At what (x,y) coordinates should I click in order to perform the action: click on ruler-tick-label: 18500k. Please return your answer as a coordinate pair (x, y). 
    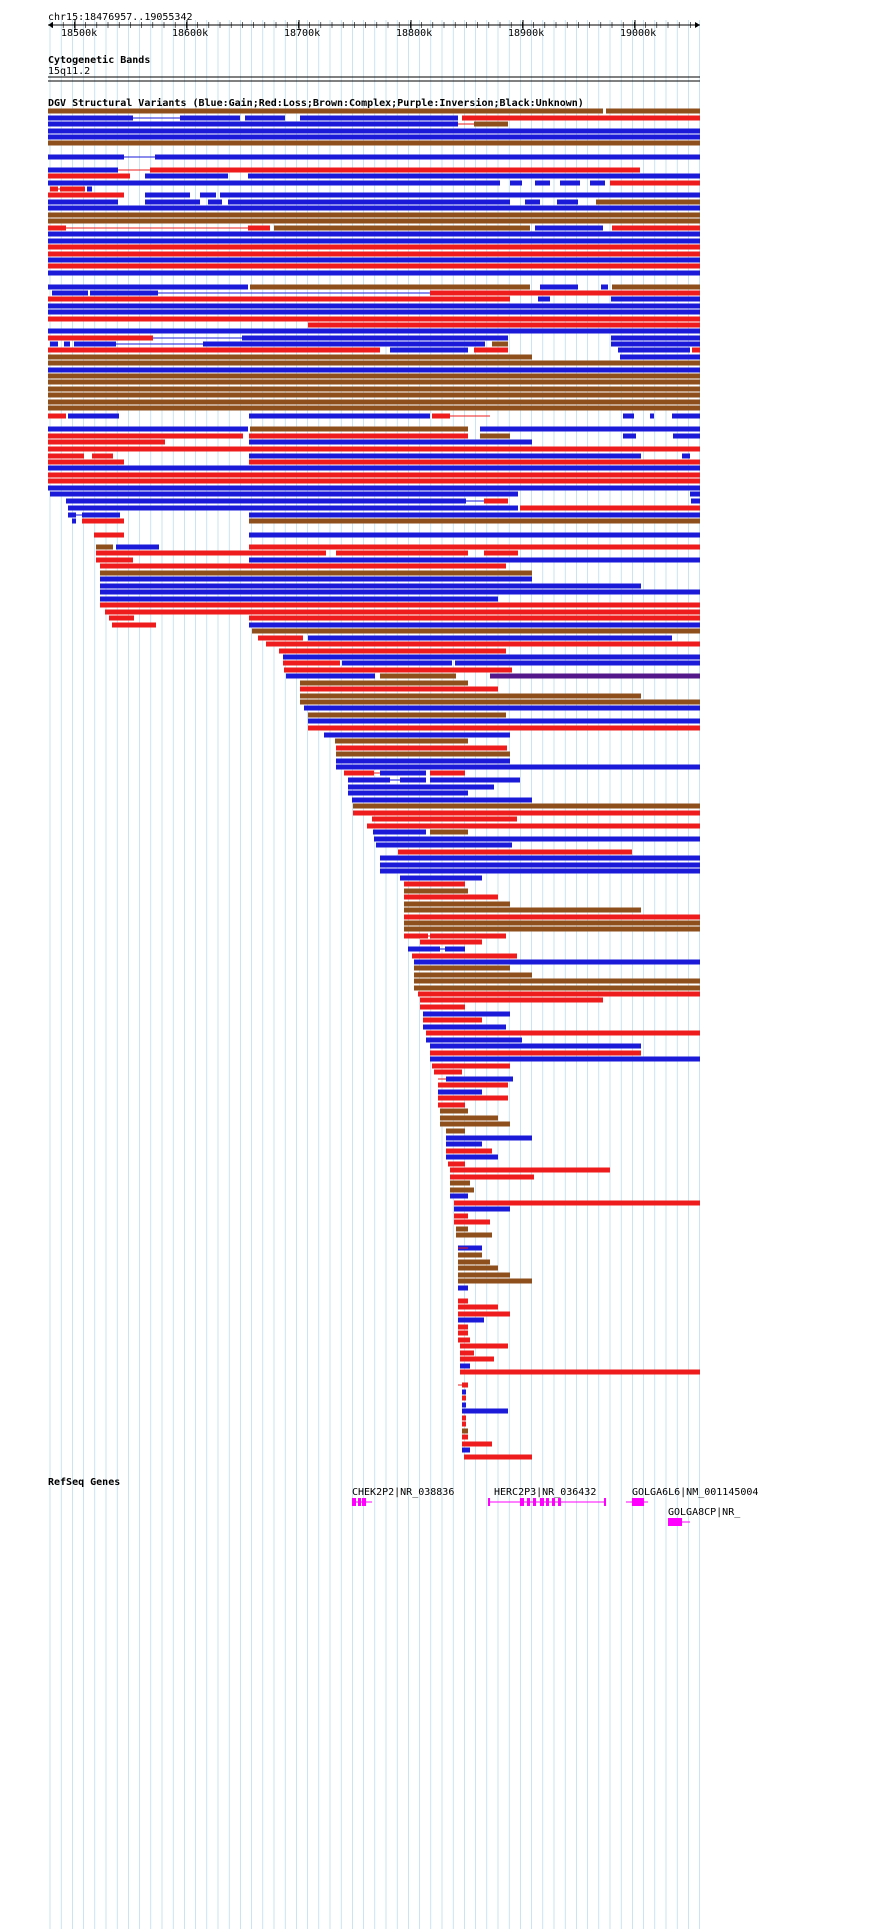
    Looking at the image, I should click on (79, 33).